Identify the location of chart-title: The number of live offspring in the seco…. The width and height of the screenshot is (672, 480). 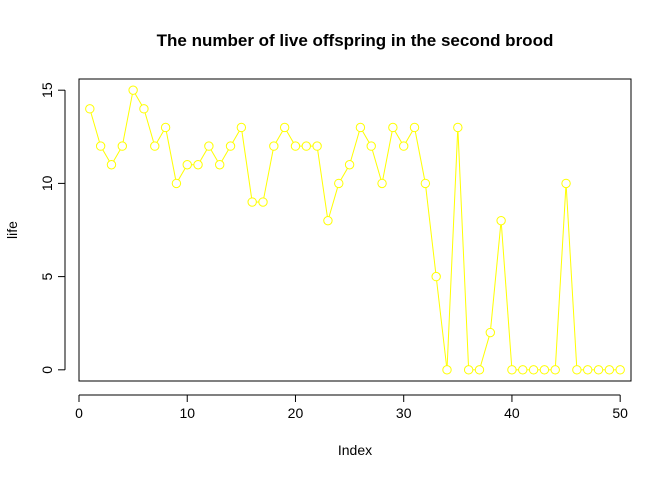
(355, 40).